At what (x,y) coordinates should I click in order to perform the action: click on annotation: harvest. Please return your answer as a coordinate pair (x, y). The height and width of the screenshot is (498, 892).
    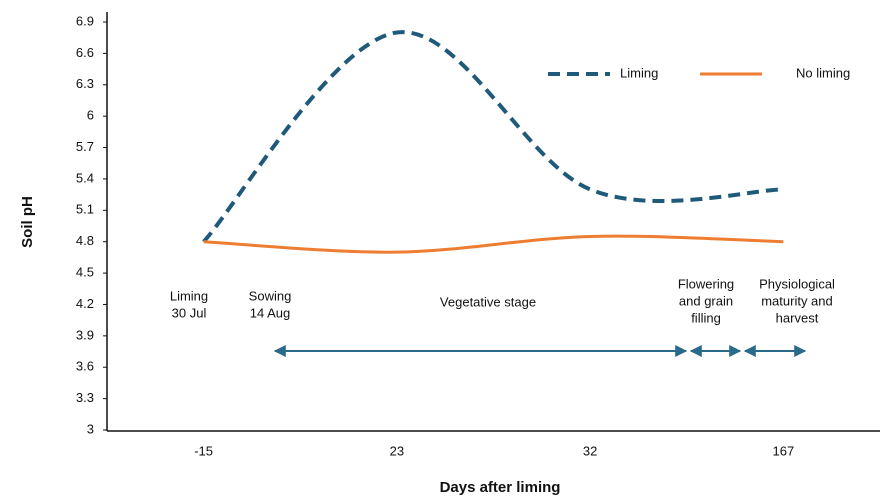
    Looking at the image, I should click on (797, 317).